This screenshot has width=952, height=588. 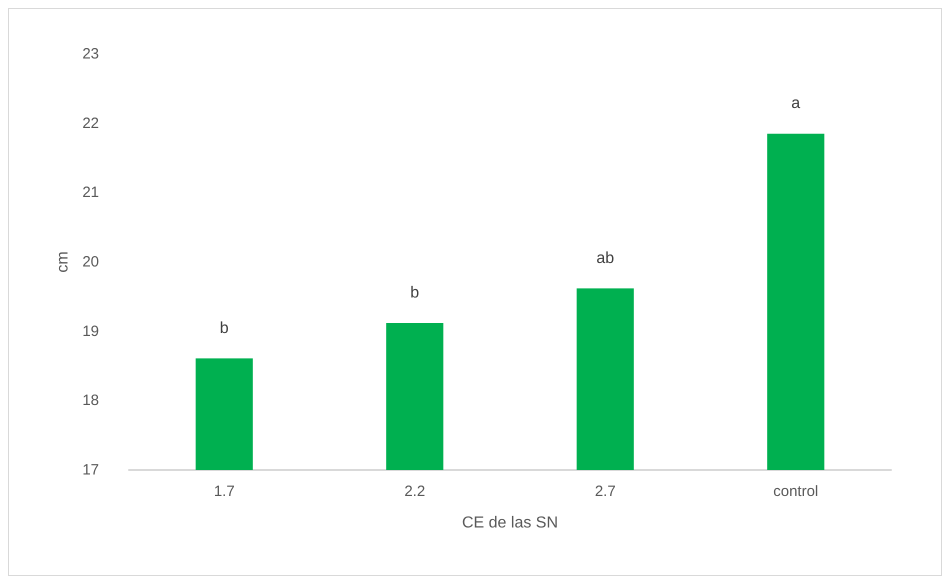 I want to click on annotation: a, so click(x=795, y=103).